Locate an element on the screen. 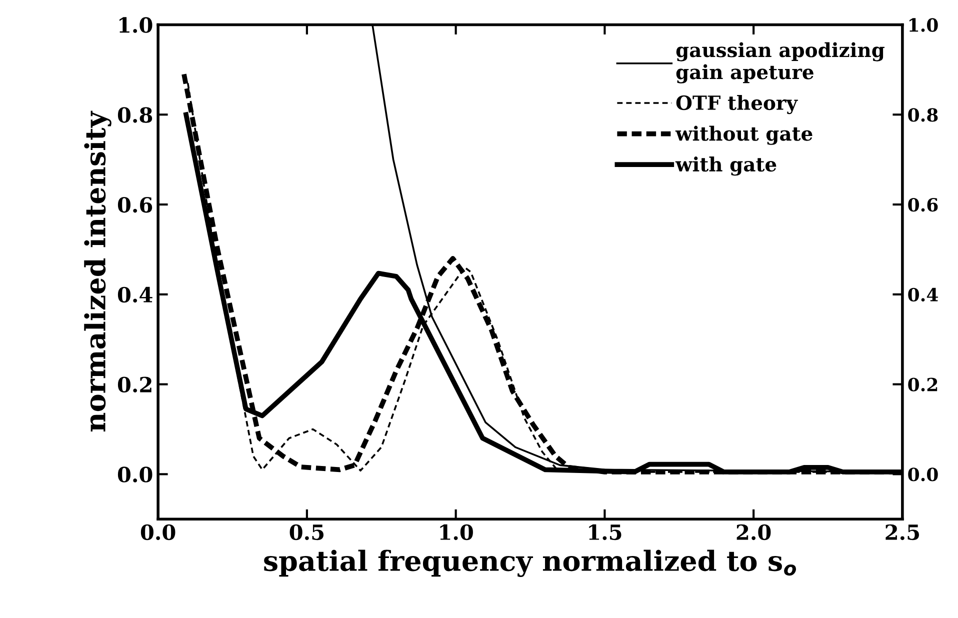 This screenshot has height=618, width=958. y-tick-label: 0.6 is located at coordinates (135, 204).